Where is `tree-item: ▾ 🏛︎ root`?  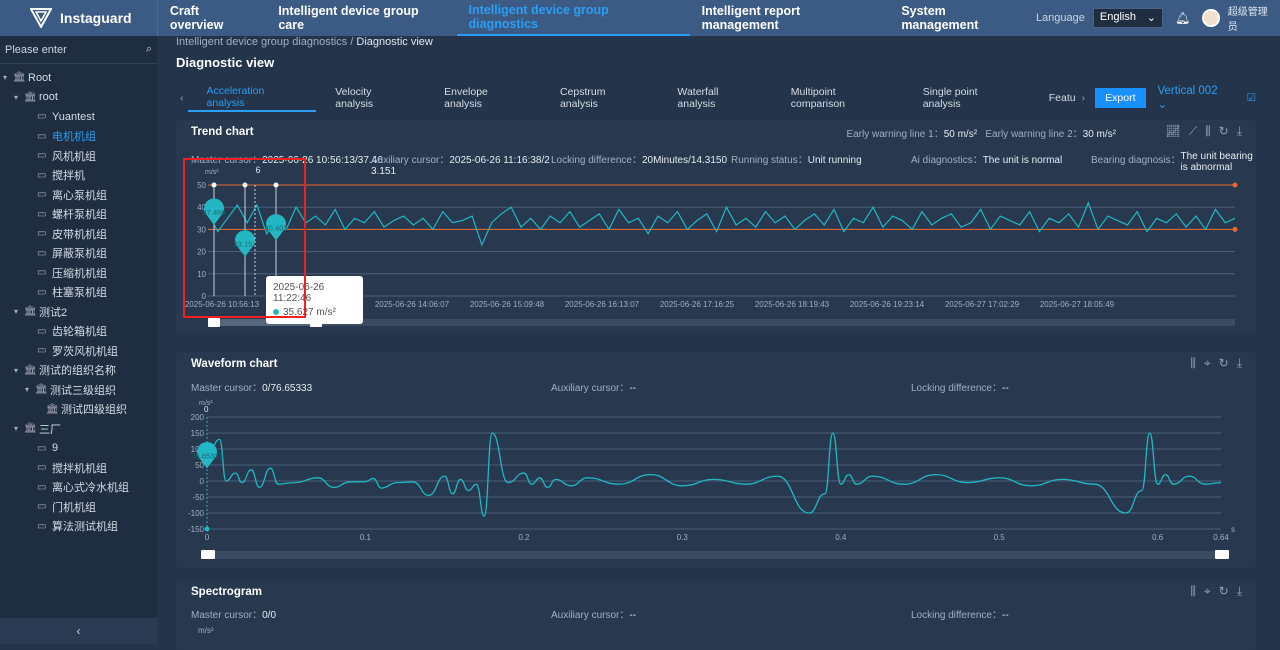
tree-item: ▾ 🏛︎ root is located at coordinates (78, 98).